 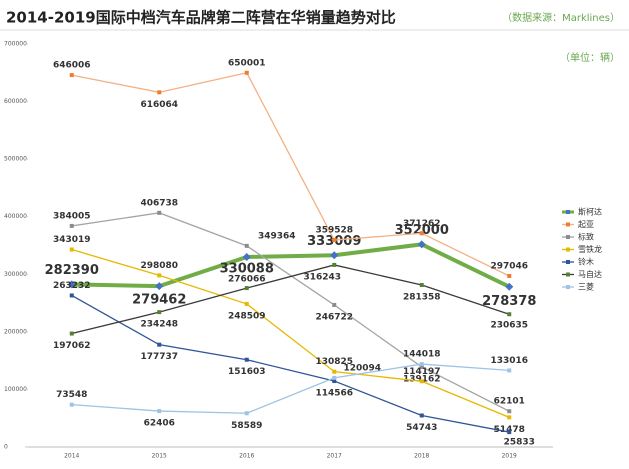 What do you see at coordinates (159, 300) in the screenshot?
I see `data-label: 279462` at bounding box center [159, 300].